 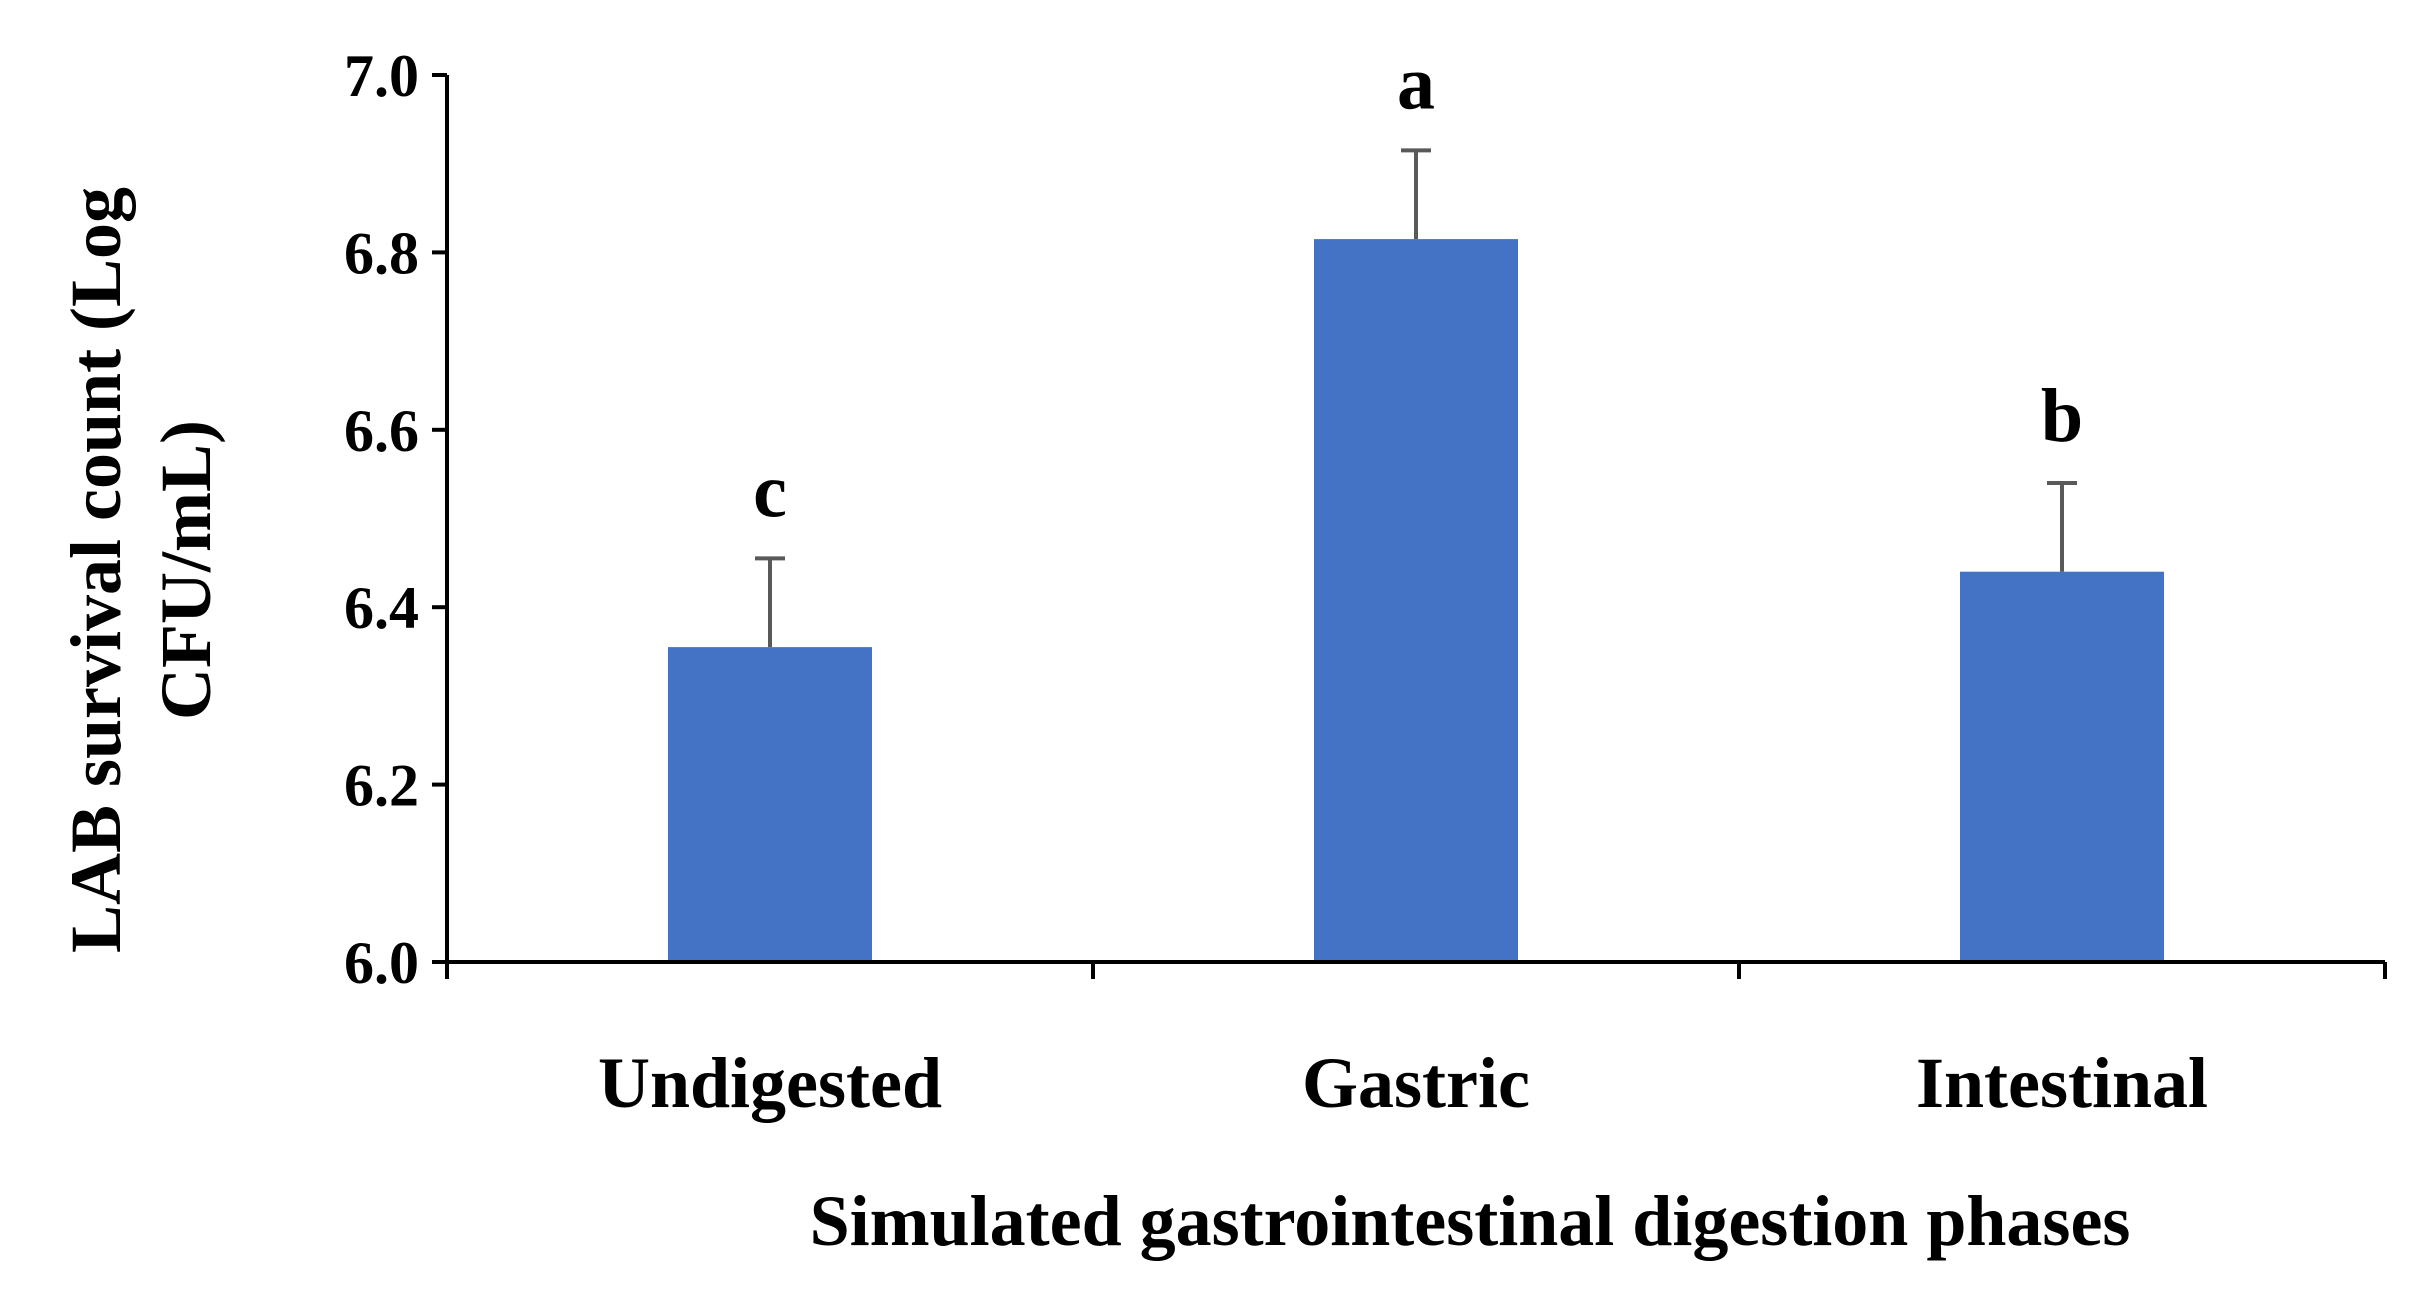 What do you see at coordinates (770, 1083) in the screenshot?
I see `x-tick-label: Undigested` at bounding box center [770, 1083].